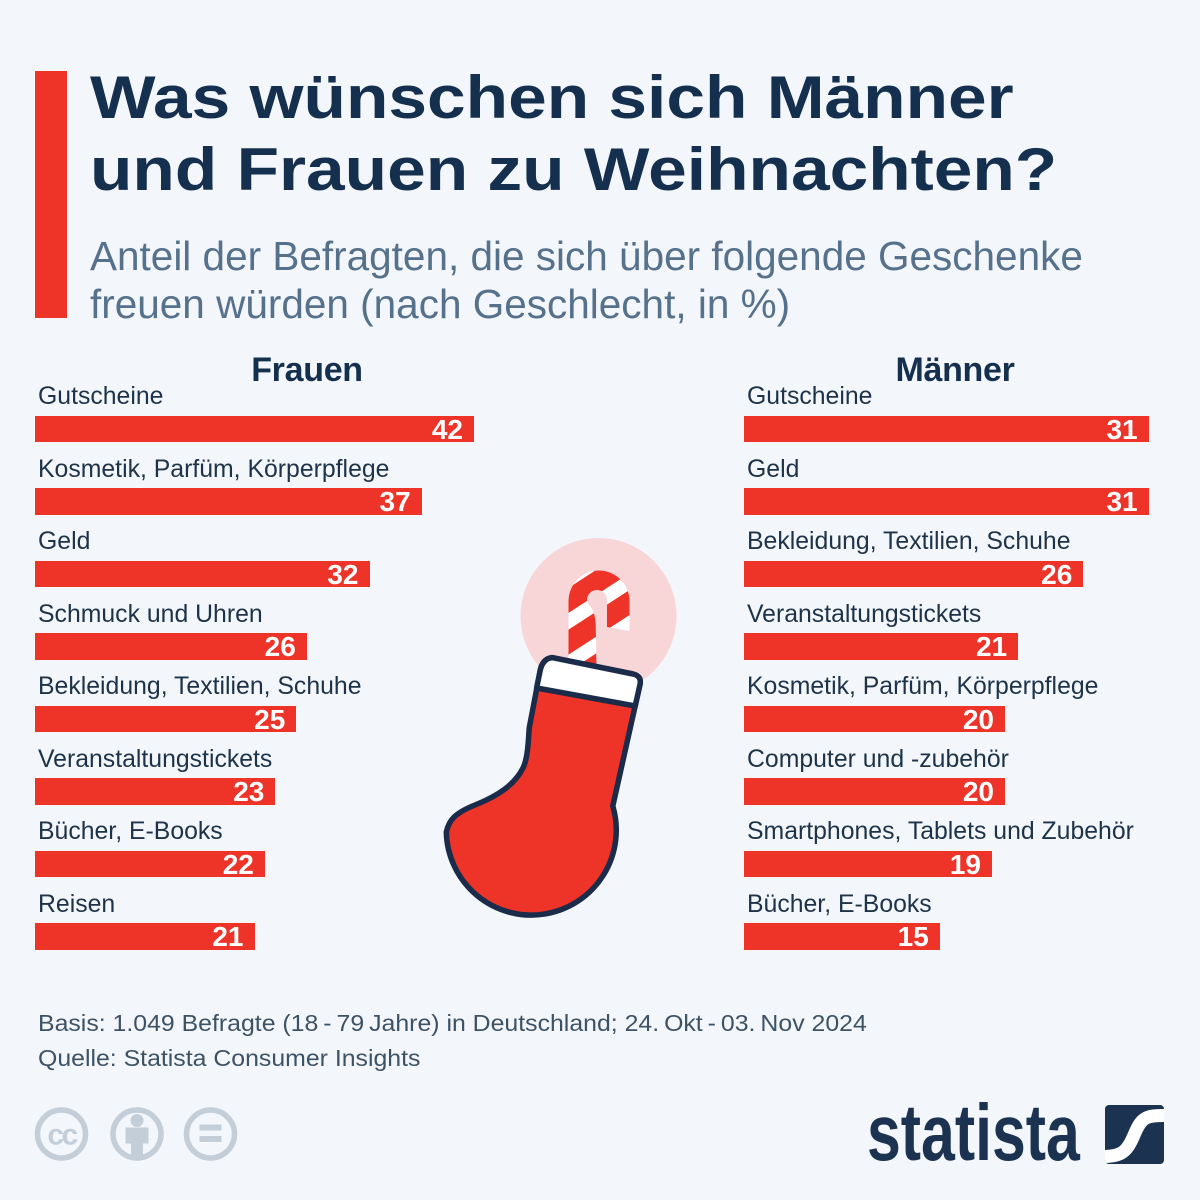 The width and height of the screenshot is (1200, 1200). What do you see at coordinates (62, 1135) in the screenshot?
I see `svg-text: cc` at bounding box center [62, 1135].